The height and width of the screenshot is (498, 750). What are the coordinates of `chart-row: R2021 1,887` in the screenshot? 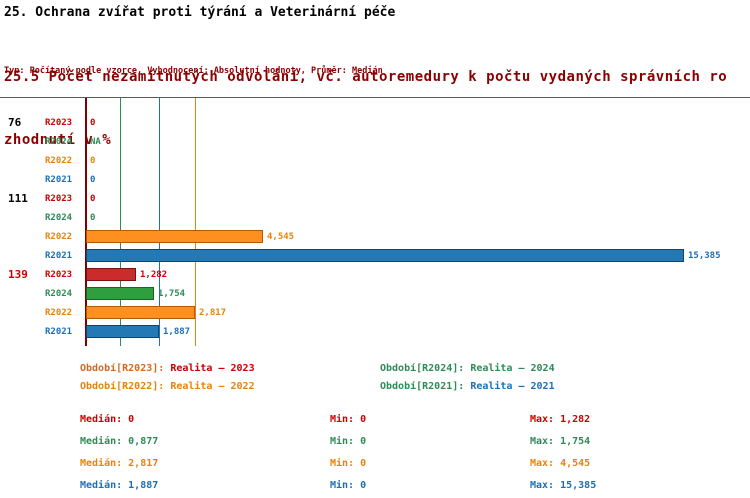 It's located at (375, 331).